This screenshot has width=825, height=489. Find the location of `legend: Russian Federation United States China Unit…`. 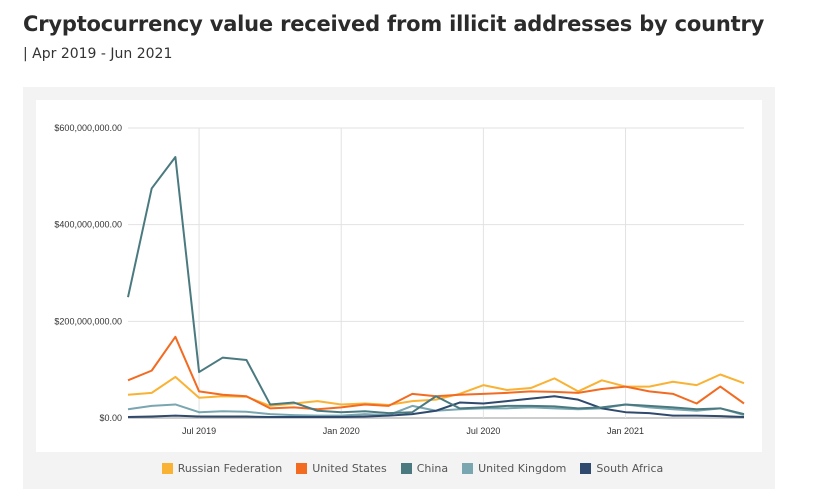

legend: Russian Federation United States China Unit… is located at coordinates (412, 468).